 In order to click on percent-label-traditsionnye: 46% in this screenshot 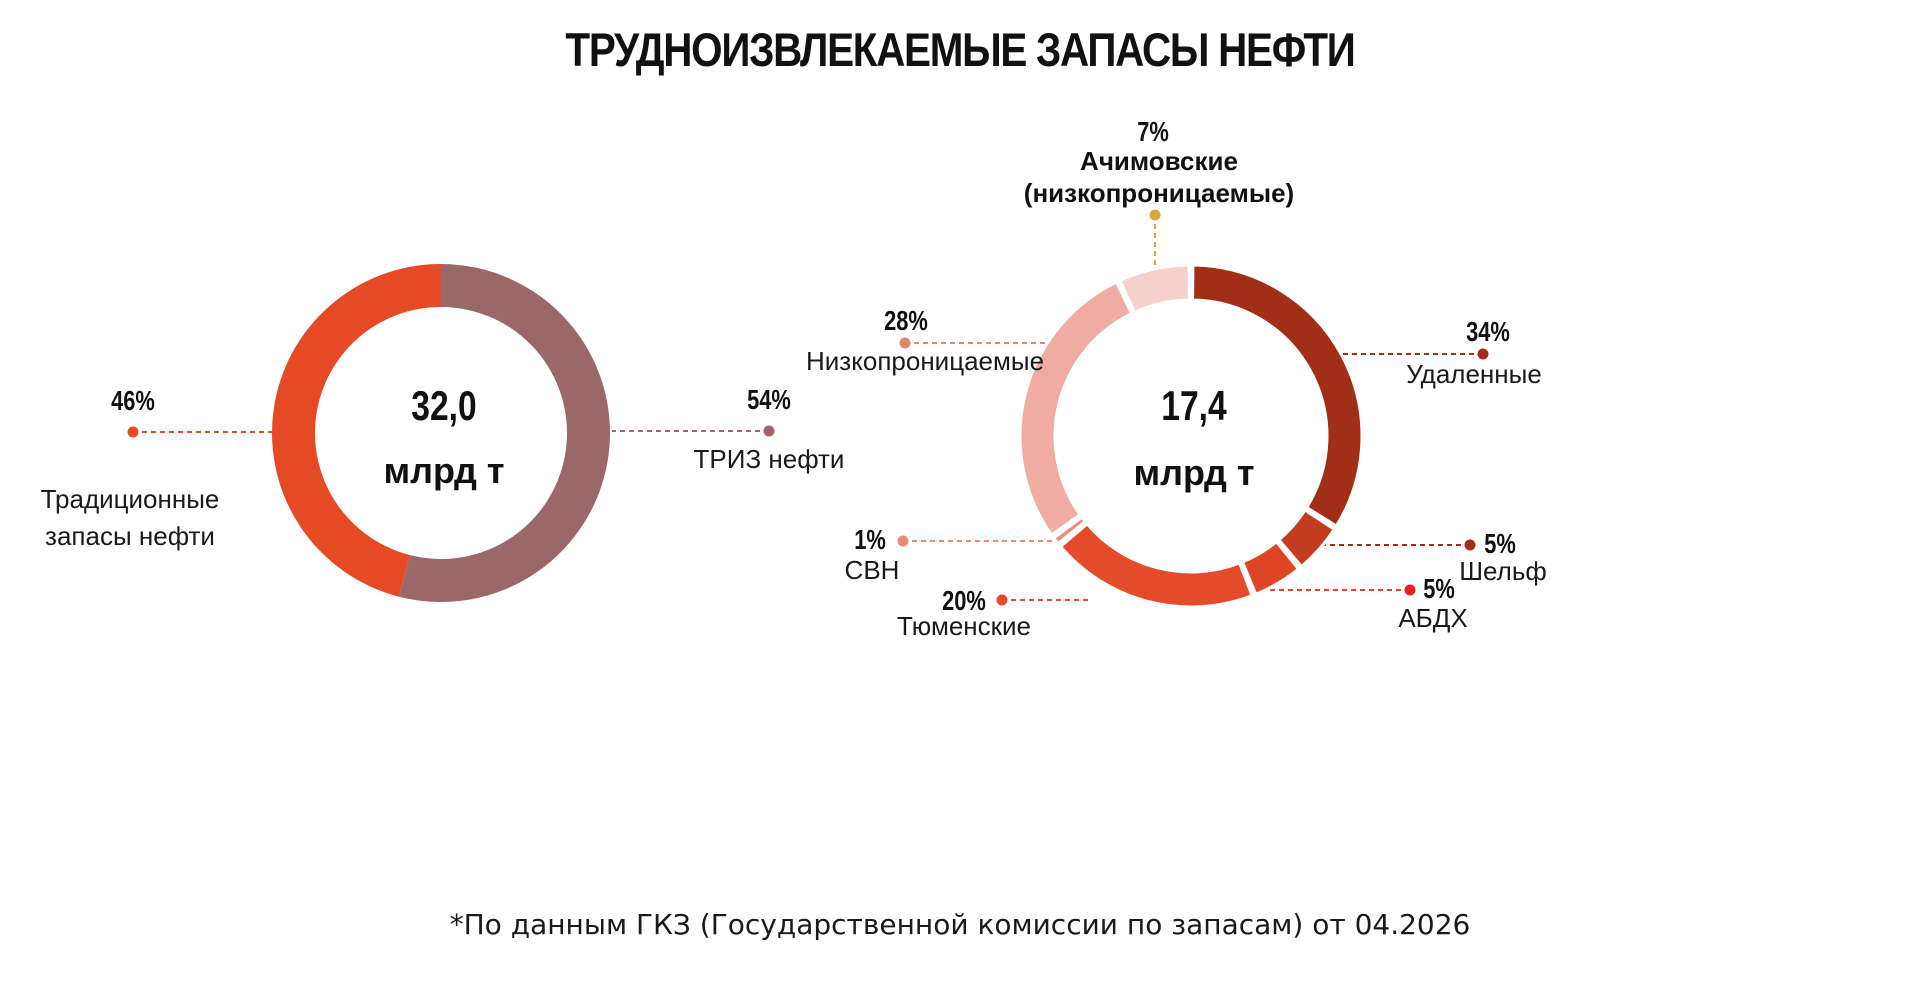, I will do `click(133, 400)`.